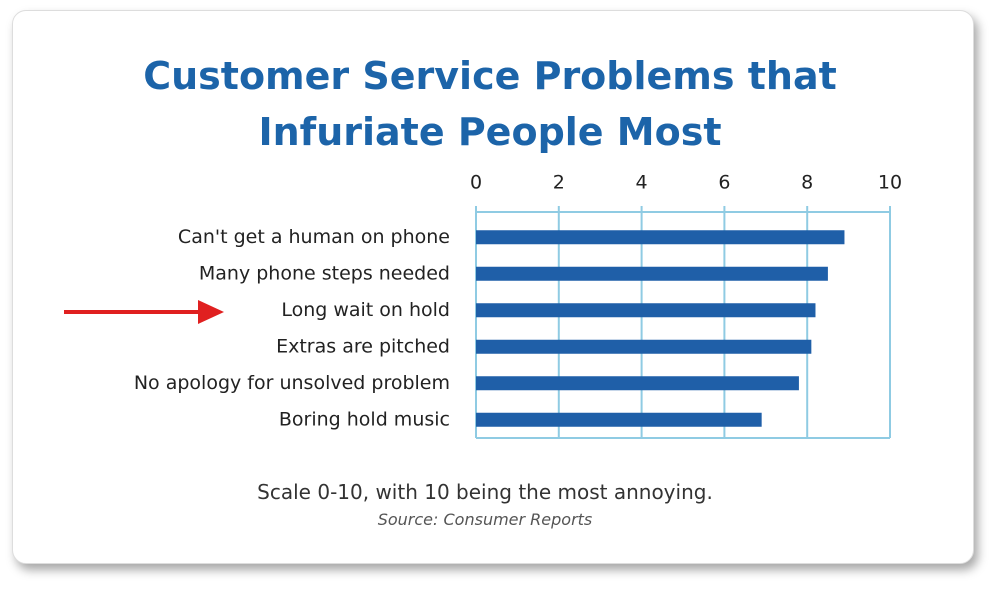 Image resolution: width=1000 pixels, height=592 pixels. What do you see at coordinates (485, 519) in the screenshot?
I see `chart-source: Source: Consumer Reports` at bounding box center [485, 519].